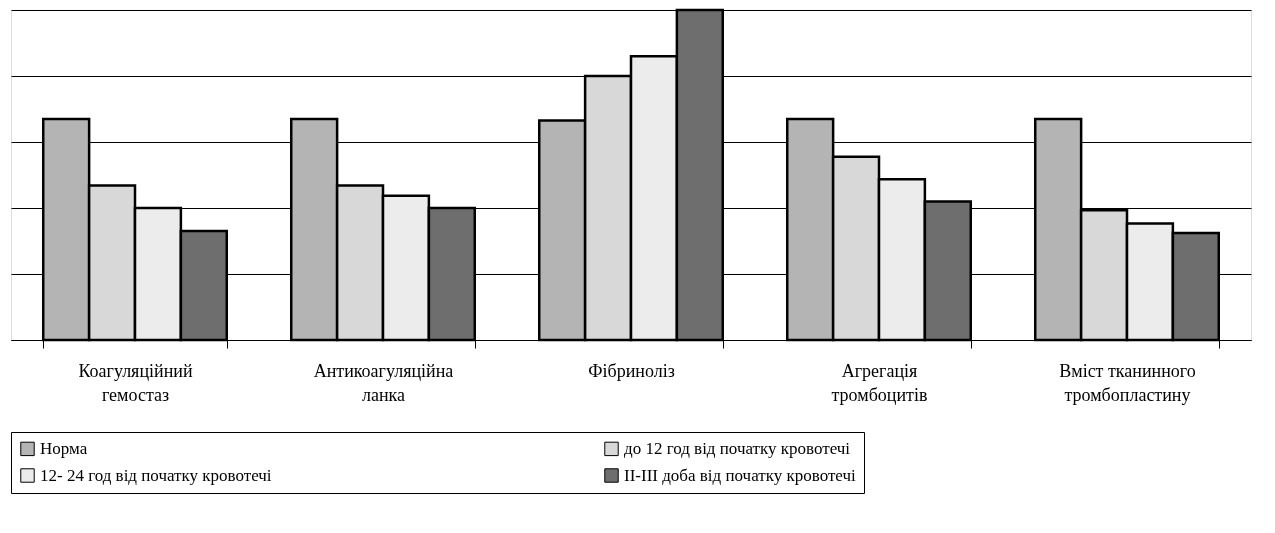  Describe the element at coordinates (135, 382) in the screenshot. I see `x-tick-label: Коагуляційний гемостаз` at that location.